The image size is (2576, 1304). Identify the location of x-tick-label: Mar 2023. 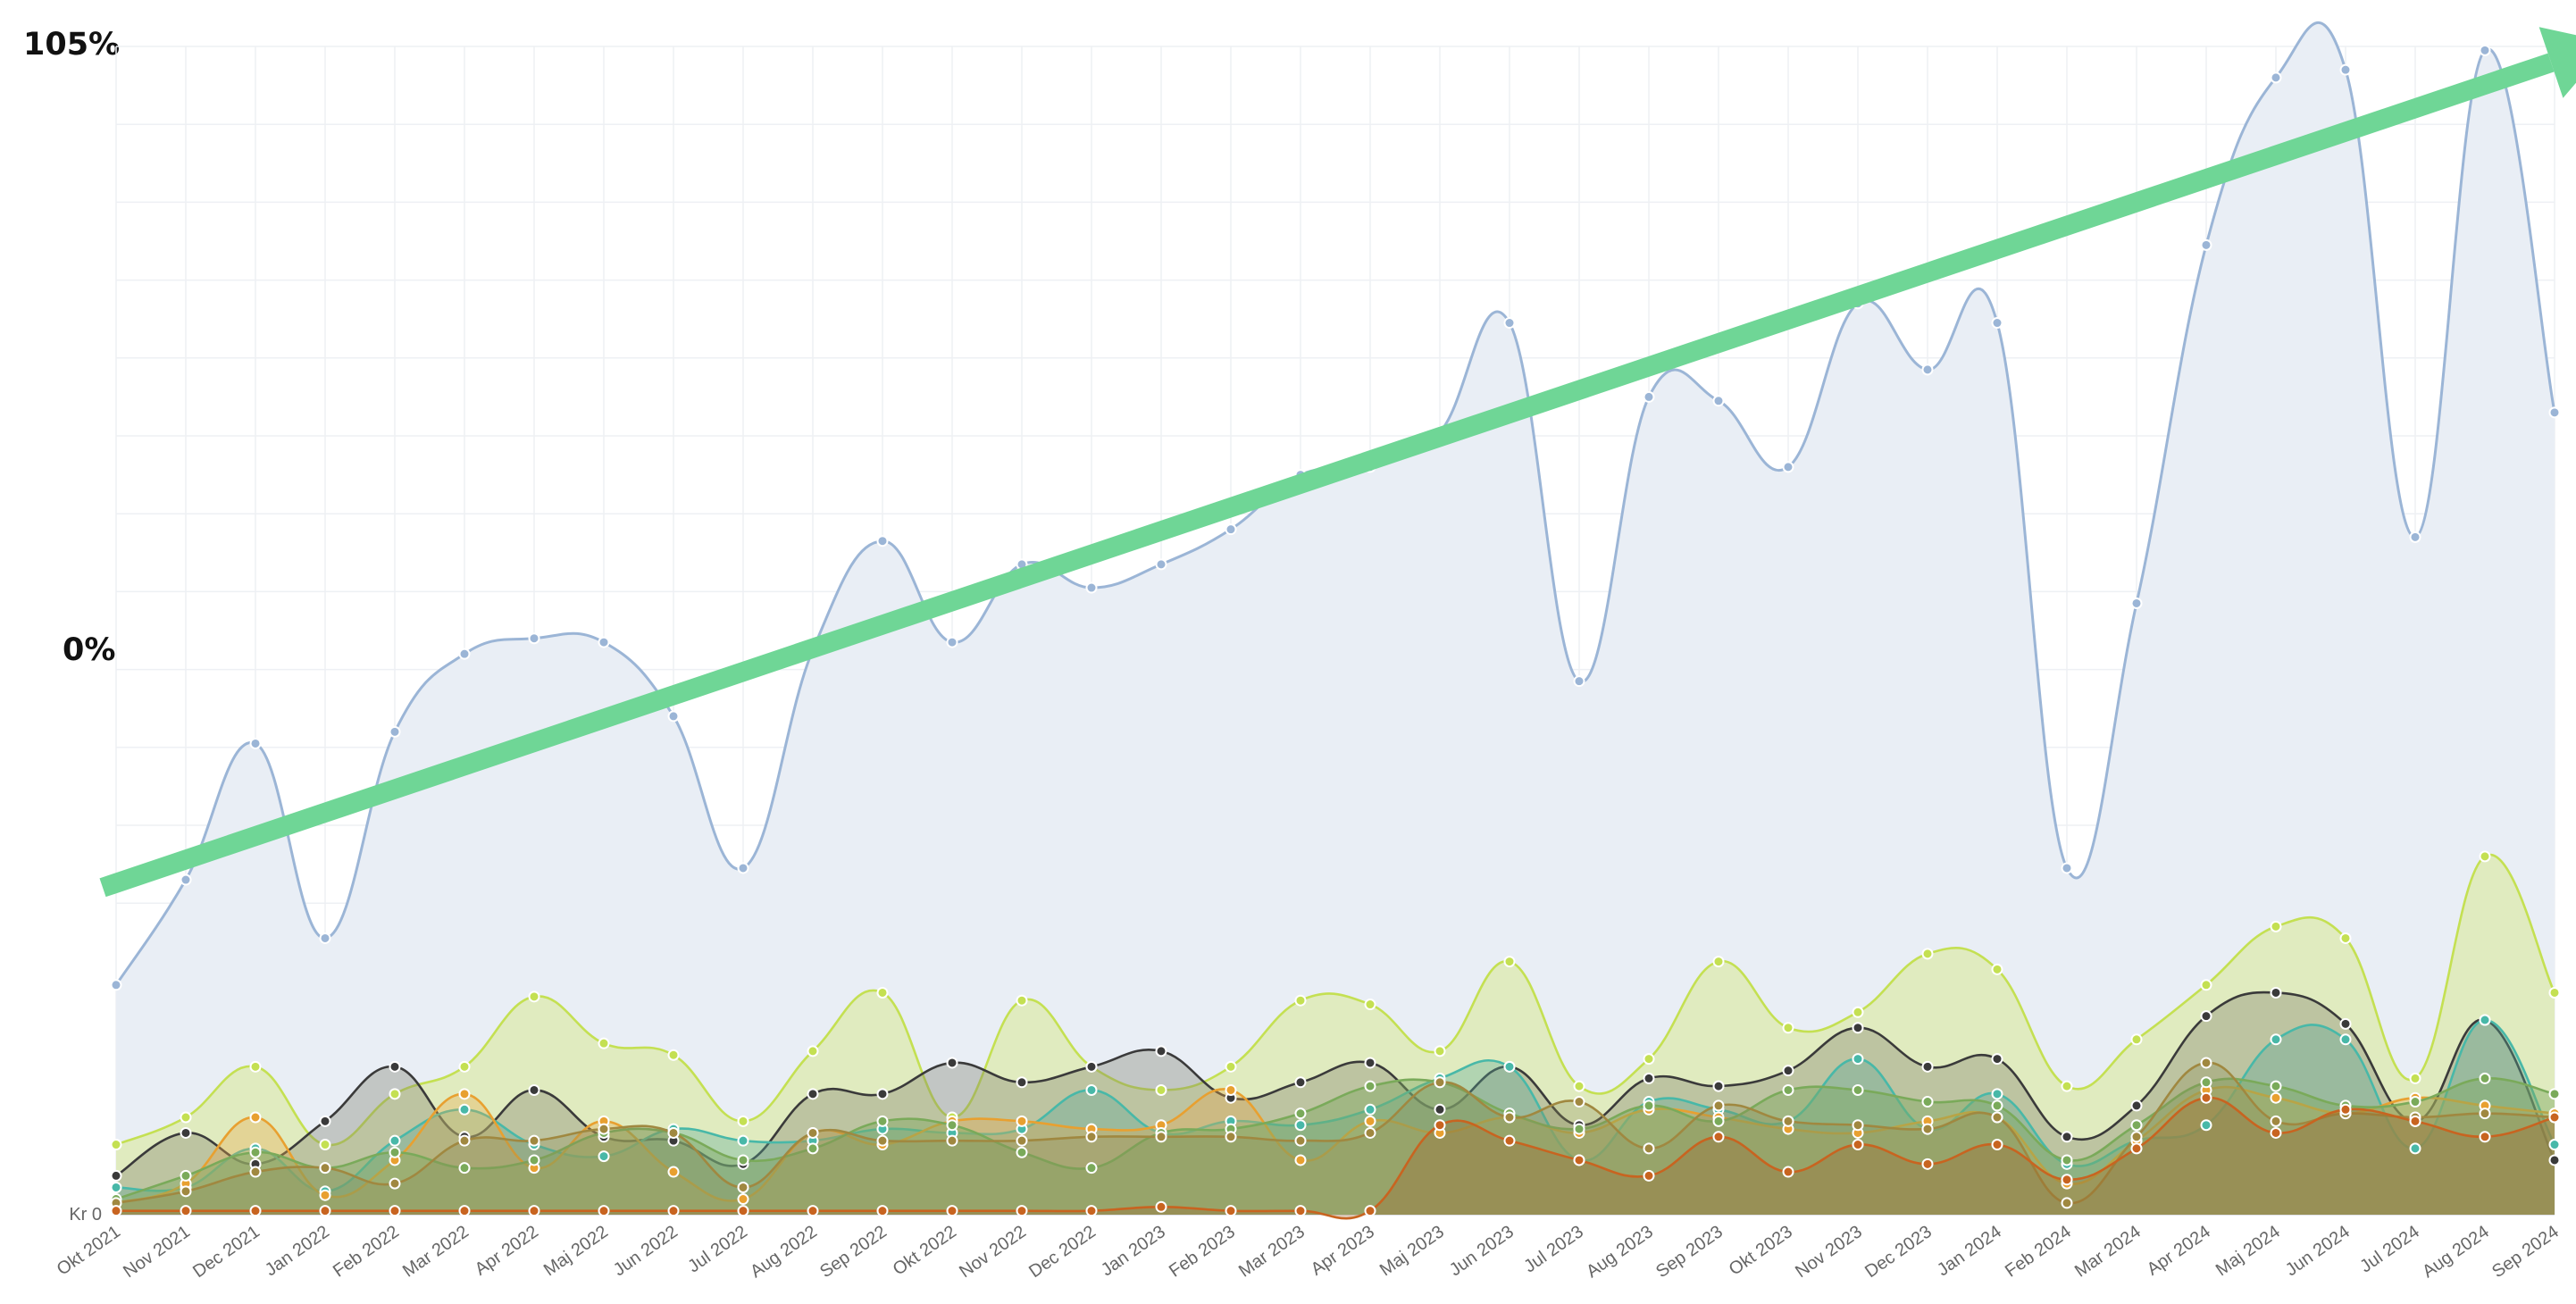
(1272, 1251).